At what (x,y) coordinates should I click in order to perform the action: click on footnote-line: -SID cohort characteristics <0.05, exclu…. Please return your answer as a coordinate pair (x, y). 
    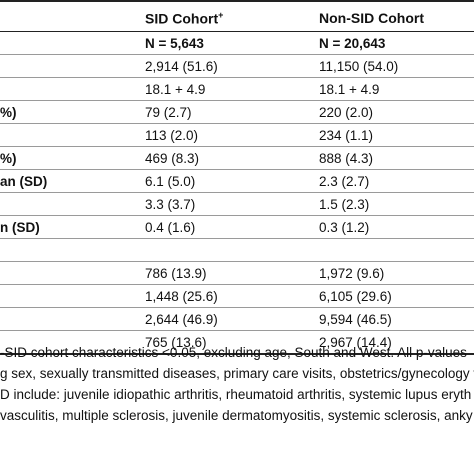
    Looking at the image, I should click on (233, 352).